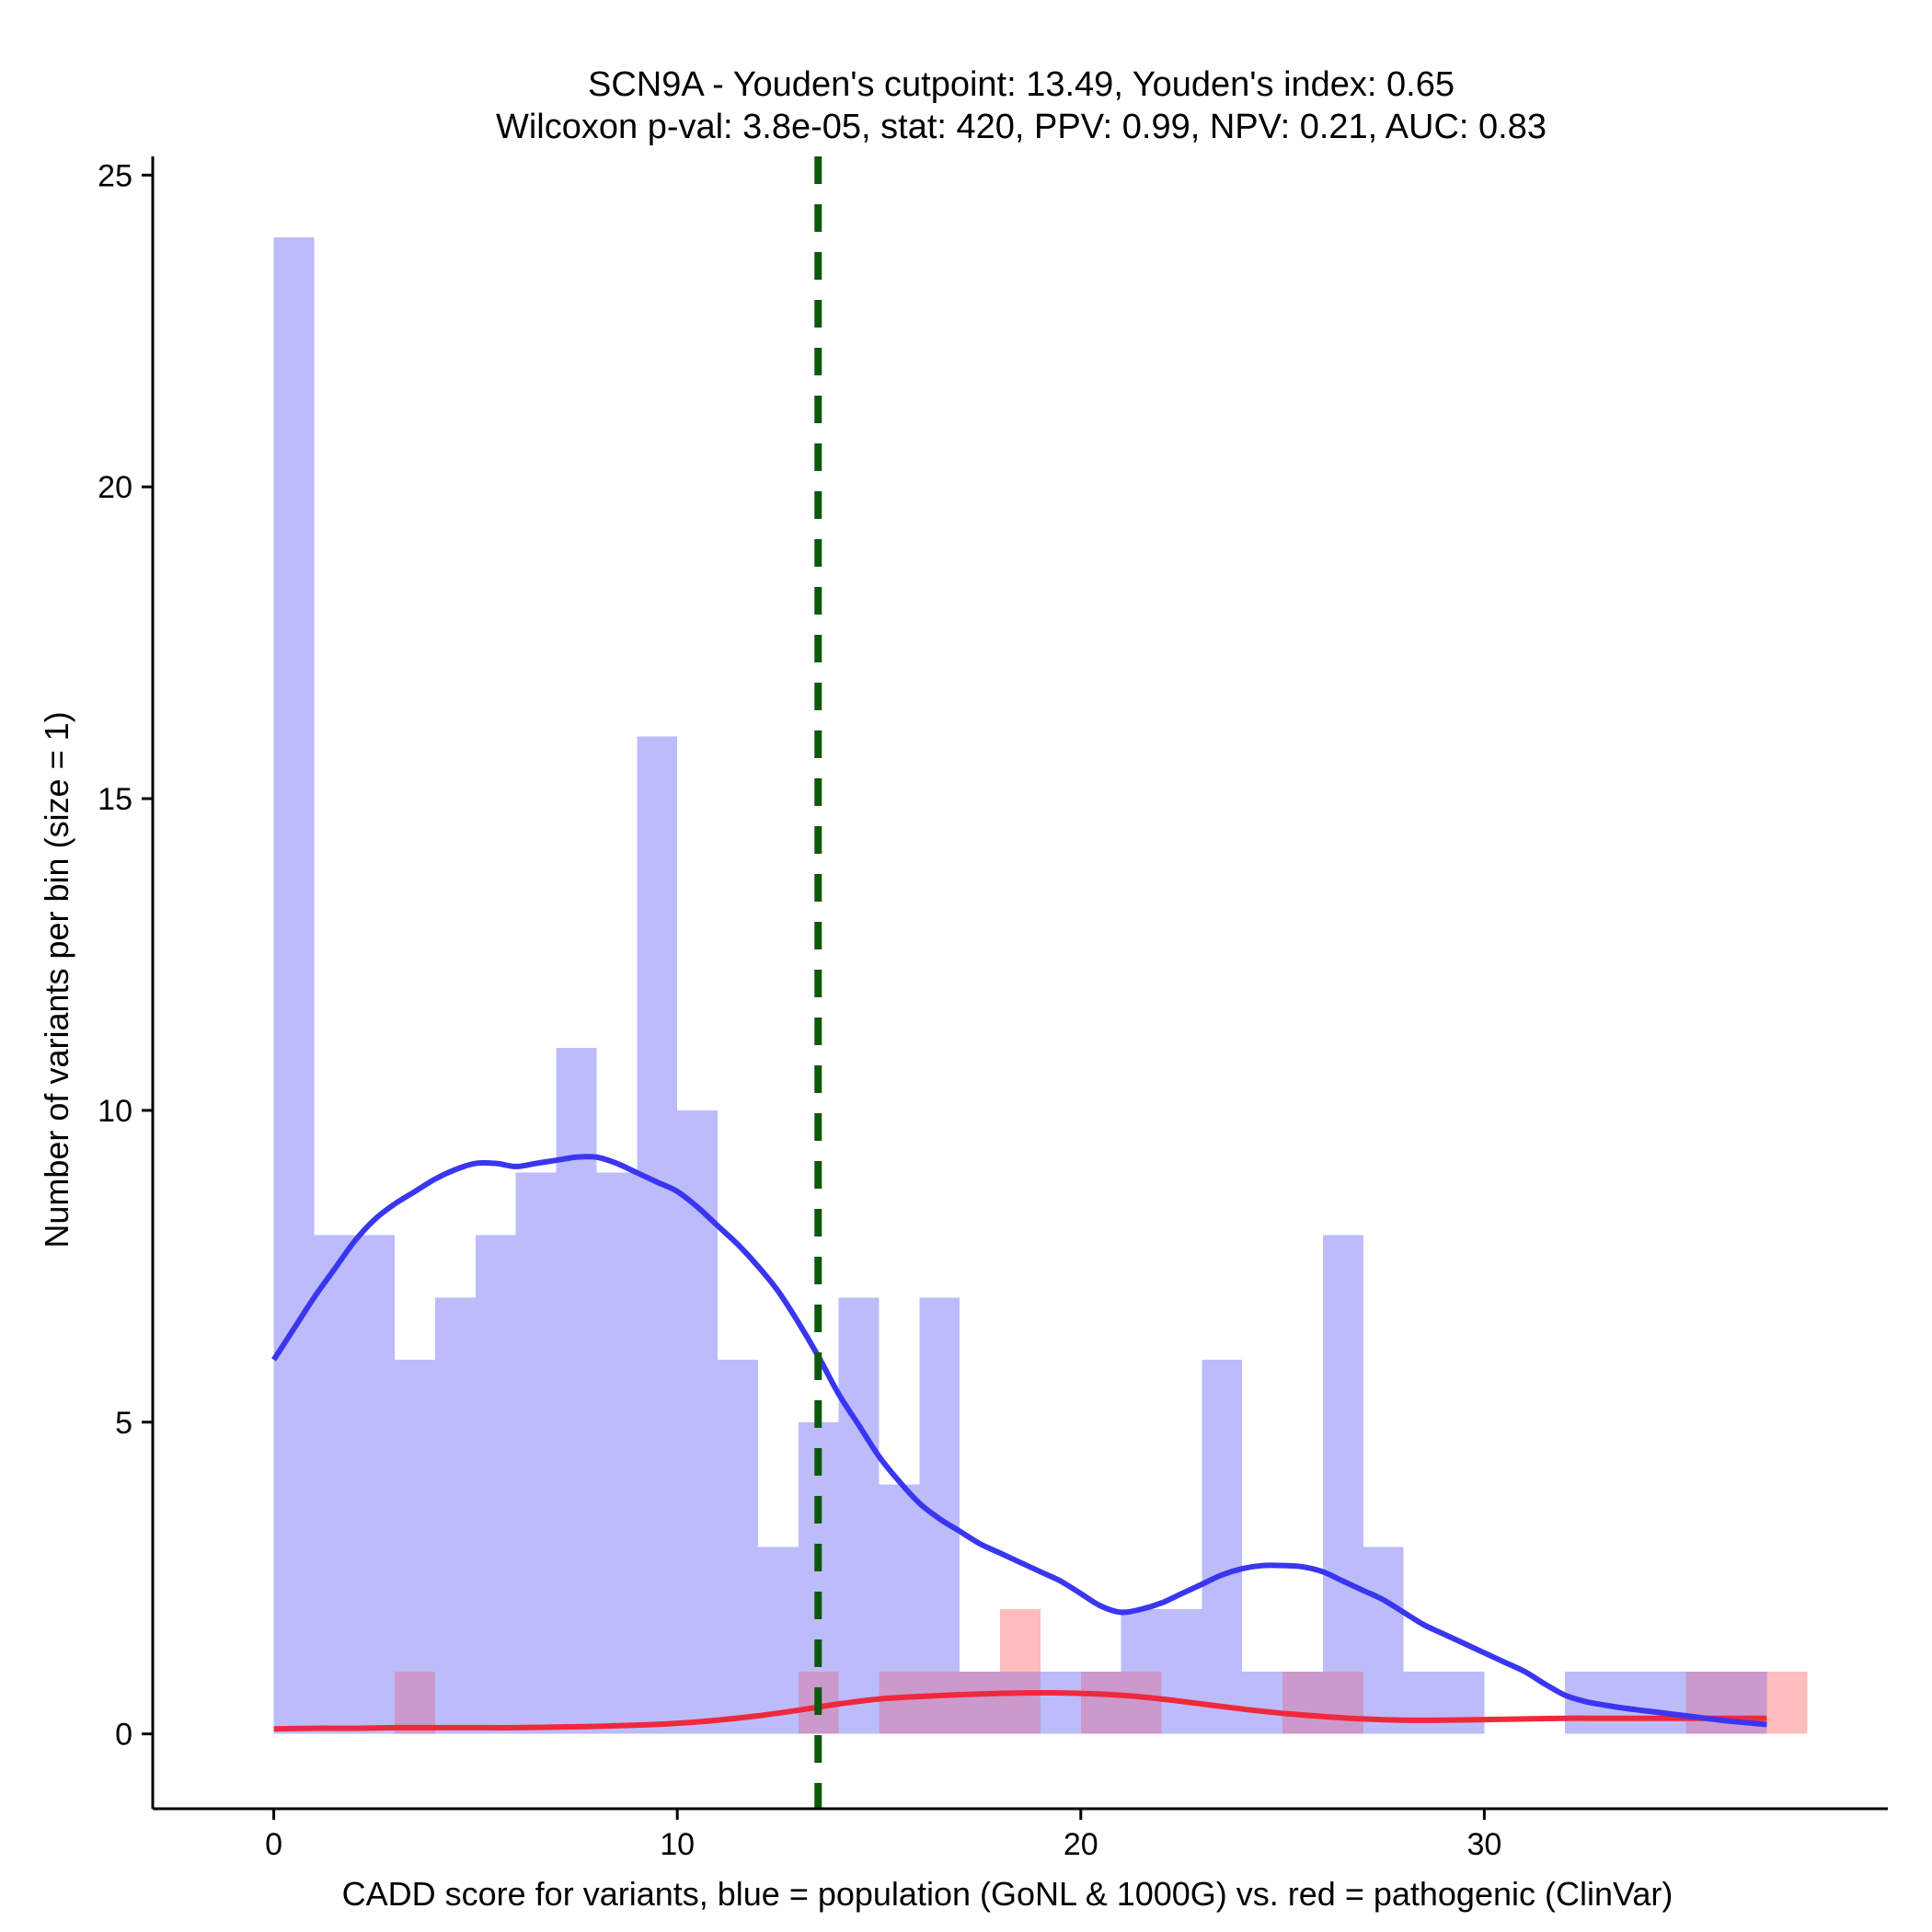  Describe the element at coordinates (115, 1111) in the screenshot. I see `y-tick-label: 10` at that location.